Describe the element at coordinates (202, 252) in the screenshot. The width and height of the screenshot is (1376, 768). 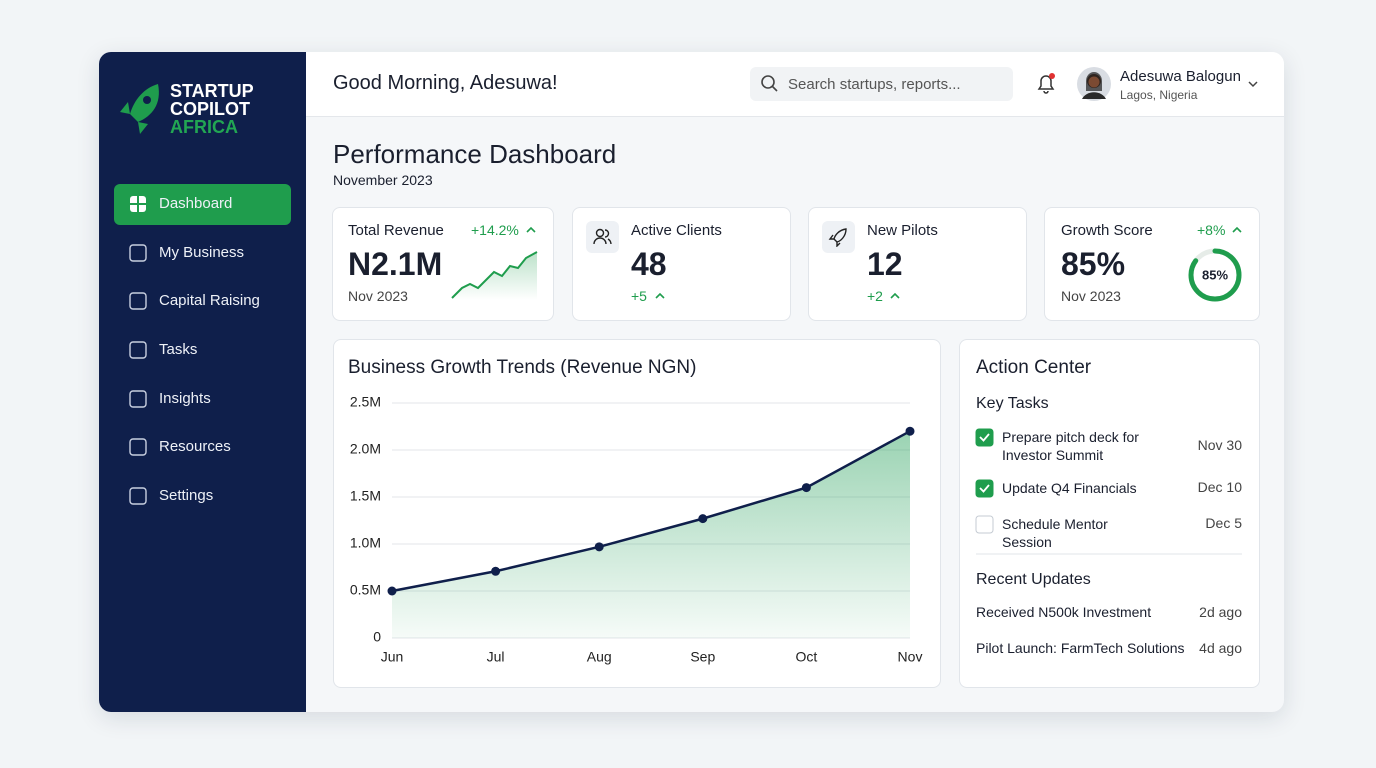
I see `nav-item: My Business` at that location.